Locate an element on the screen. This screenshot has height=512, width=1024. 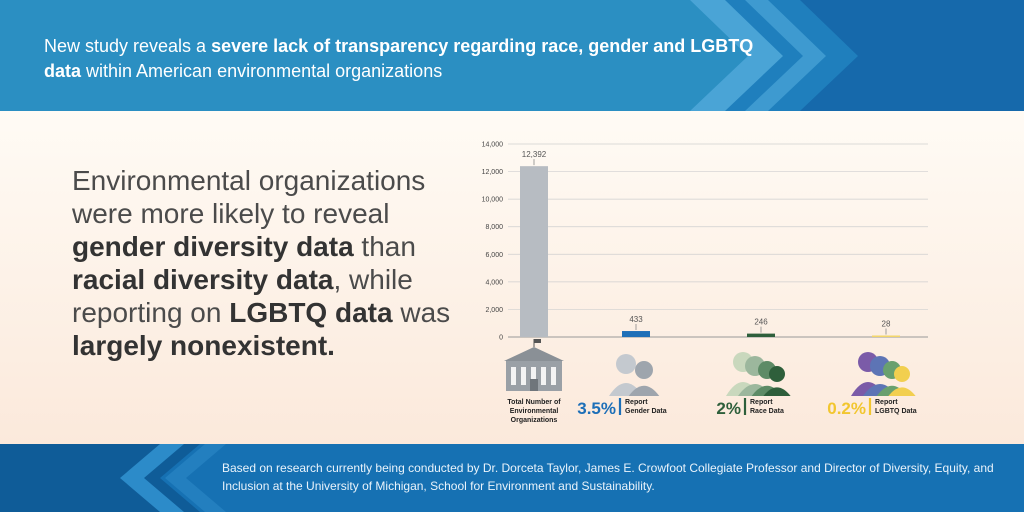
lgbtq-silhouettes-icon is located at coordinates (883, 374).